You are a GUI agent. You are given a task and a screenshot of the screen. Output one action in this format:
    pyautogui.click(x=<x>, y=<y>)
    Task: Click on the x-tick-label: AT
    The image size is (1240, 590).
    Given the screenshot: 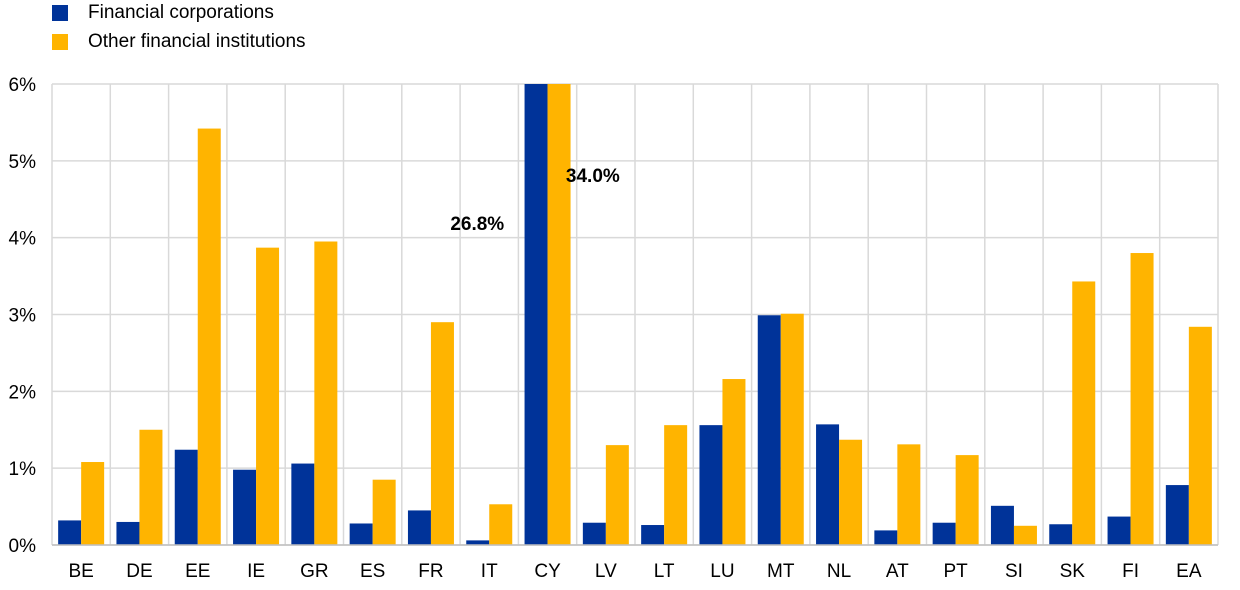 What is the action you would take?
    pyautogui.click(x=897, y=571)
    